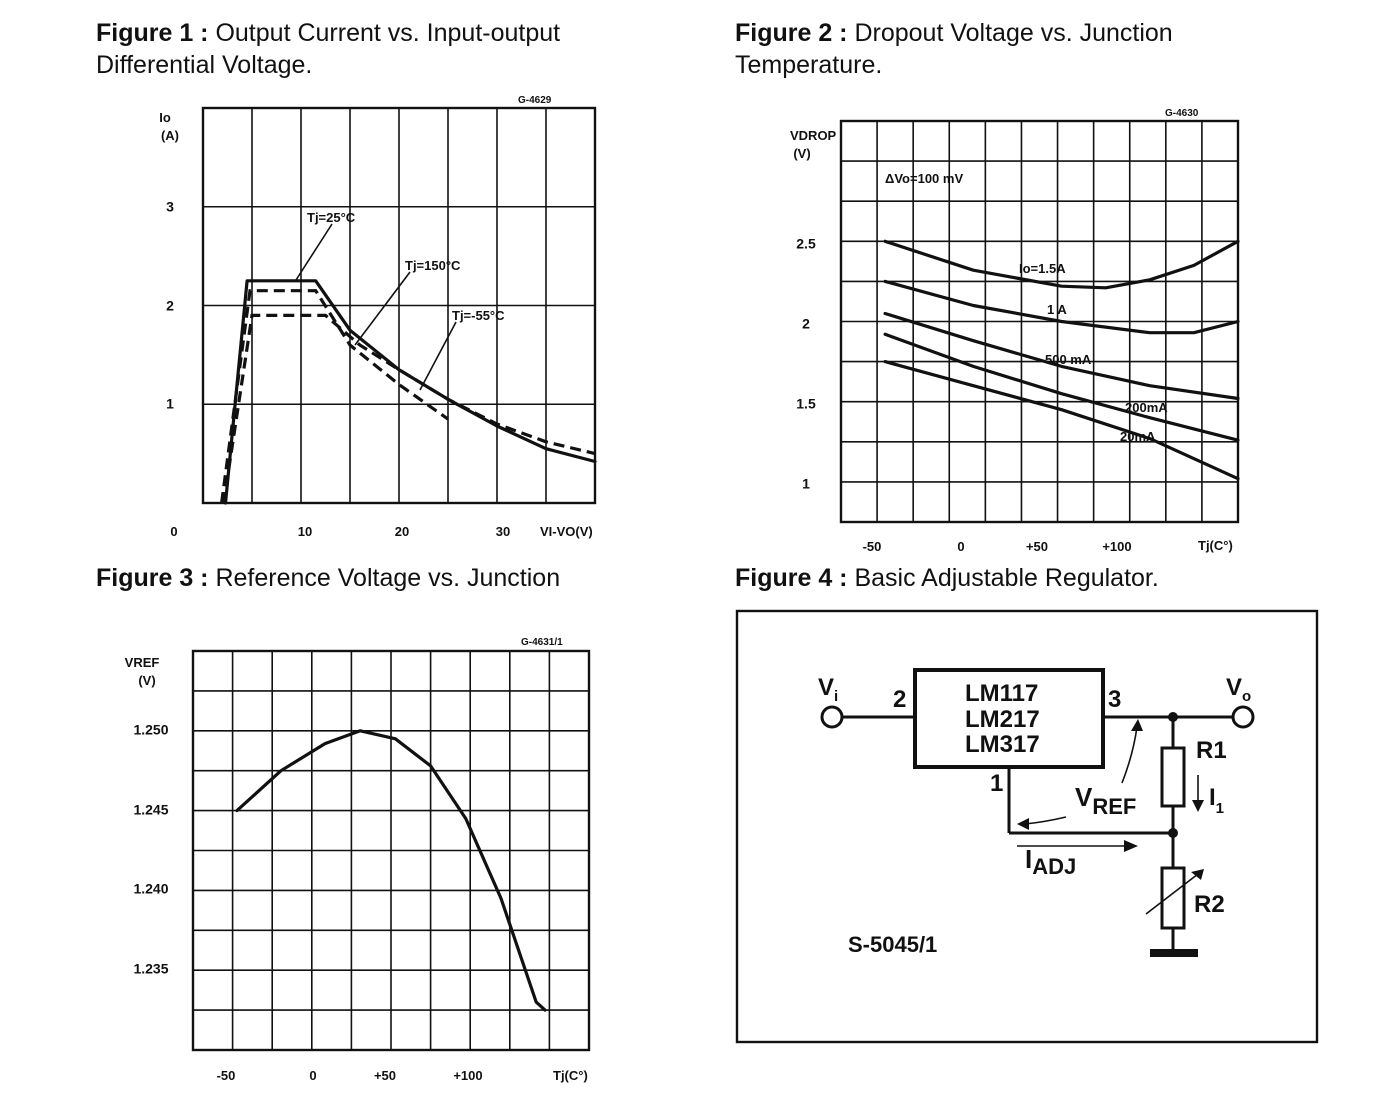  What do you see at coordinates (150, 810) in the screenshot?
I see `y-tick-label: 1.245` at bounding box center [150, 810].